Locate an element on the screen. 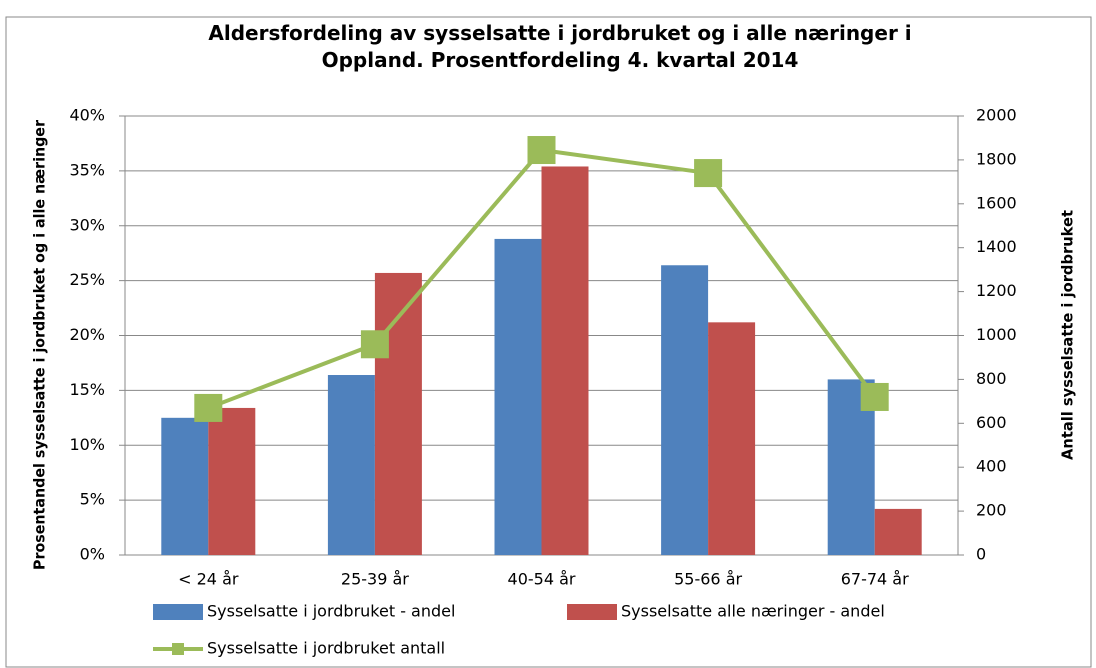 The height and width of the screenshot is (668, 1096). y-tick-label: 0% is located at coordinates (92, 554).